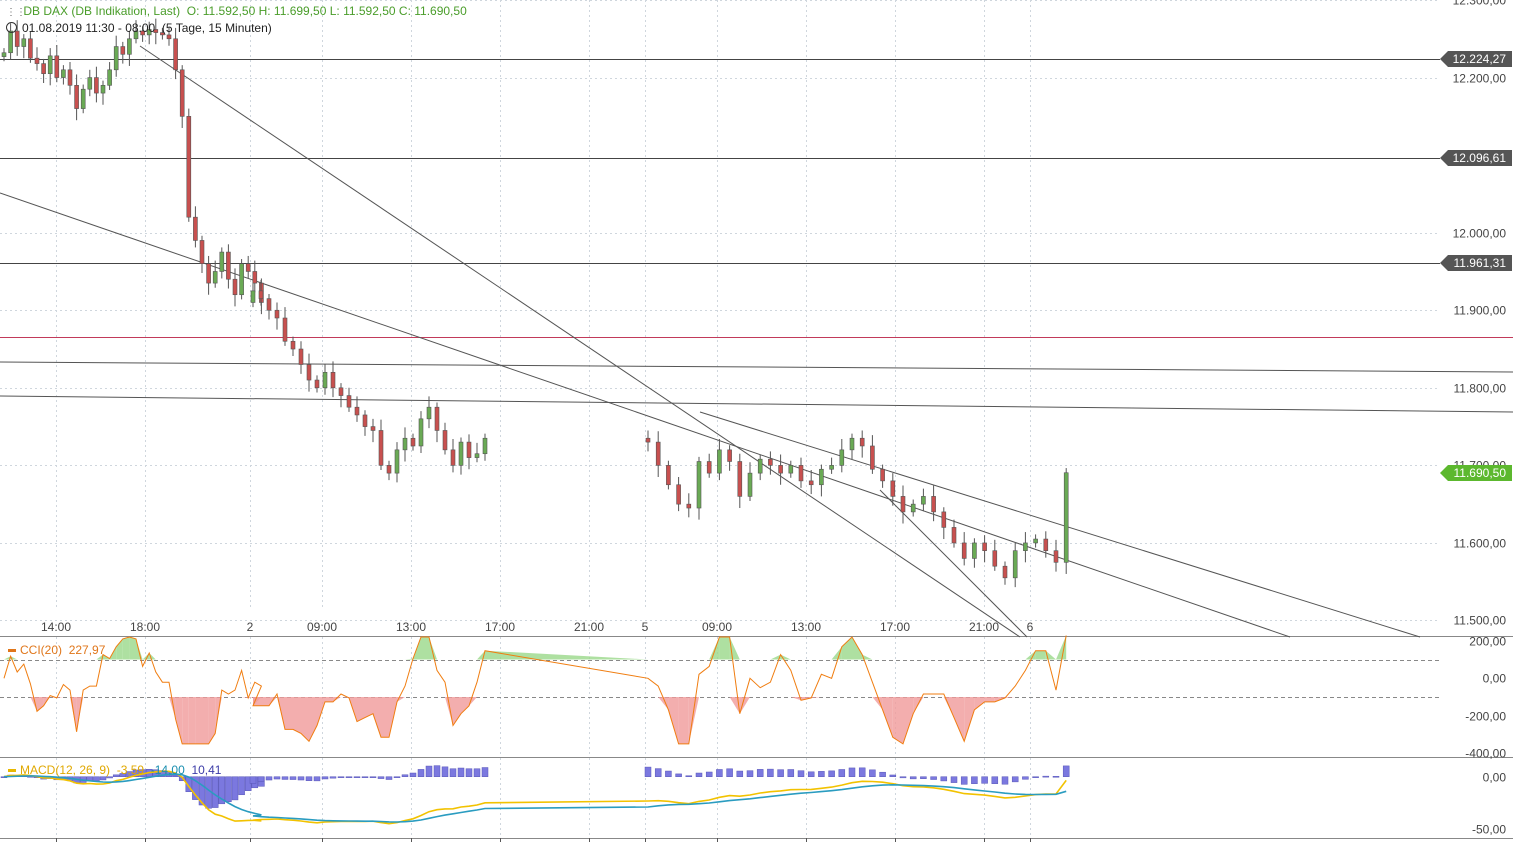 Image resolution: width=1513 pixels, height=842 pixels. What do you see at coordinates (1480, 4) in the screenshot?
I see `price-tick-label: 12.300,00` at bounding box center [1480, 4].